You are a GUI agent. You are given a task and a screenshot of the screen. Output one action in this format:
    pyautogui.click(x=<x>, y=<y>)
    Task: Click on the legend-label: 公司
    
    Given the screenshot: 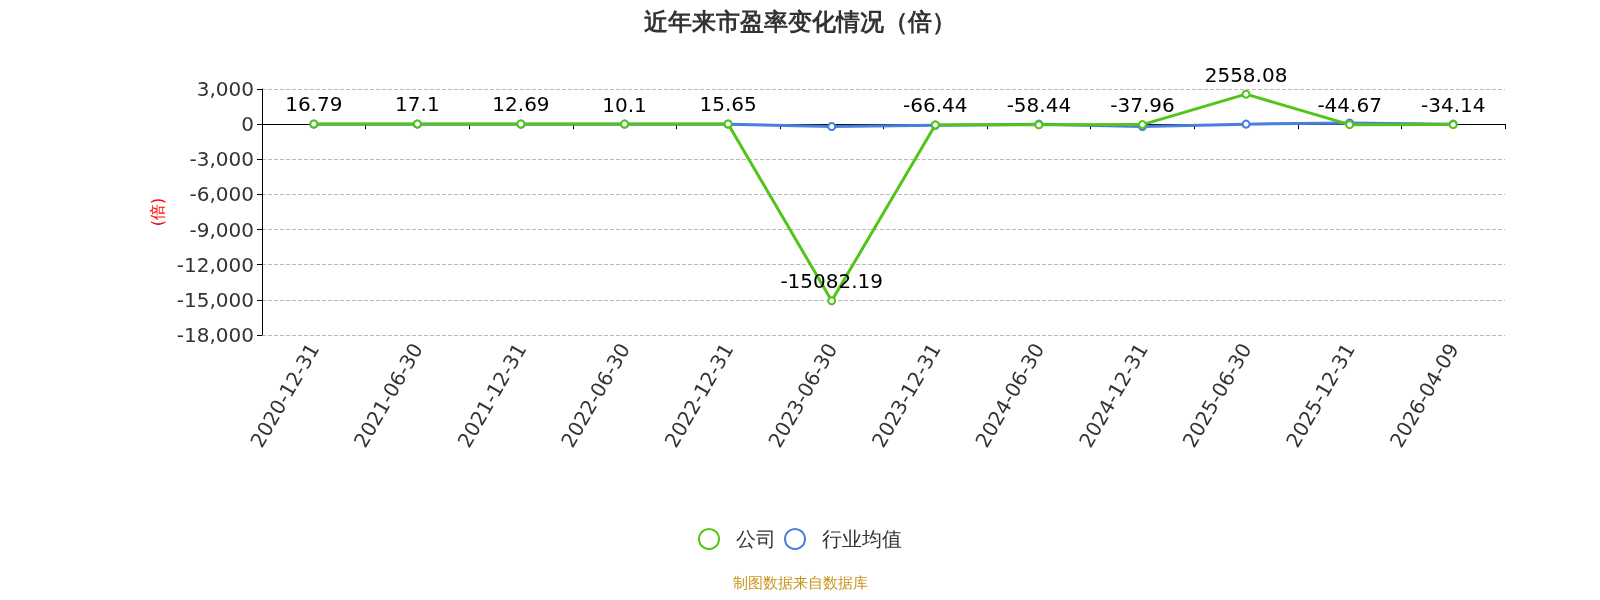 What is the action you would take?
    pyautogui.click(x=756, y=539)
    